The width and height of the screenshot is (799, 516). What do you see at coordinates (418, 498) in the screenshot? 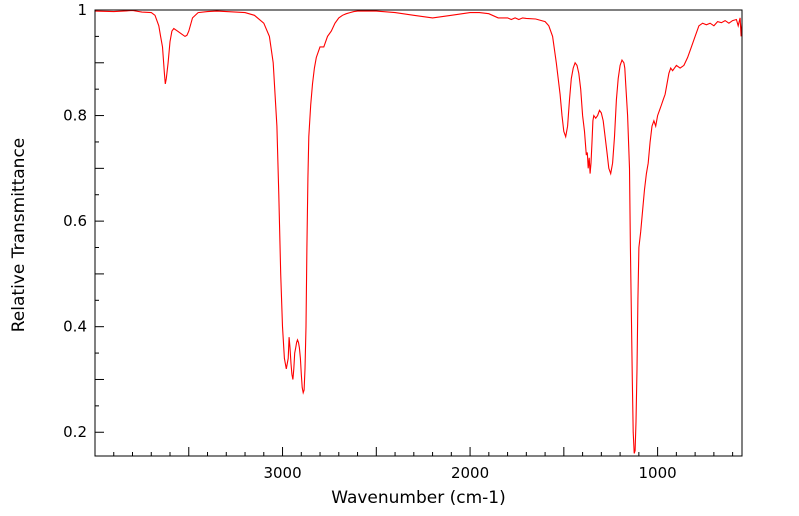
I see `x-axis-label: Wavenumber (cm-1)` at bounding box center [418, 498].